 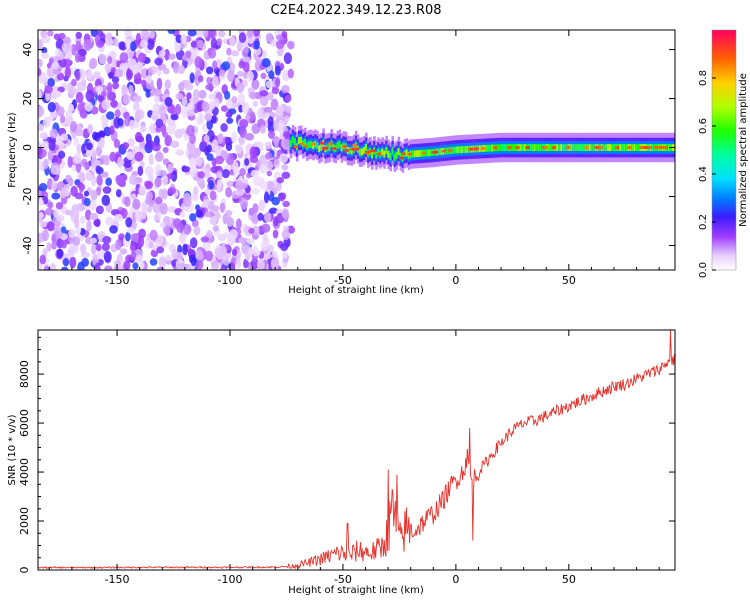 I want to click on colorbar-tick-label: 0.8, so click(x=703, y=78).